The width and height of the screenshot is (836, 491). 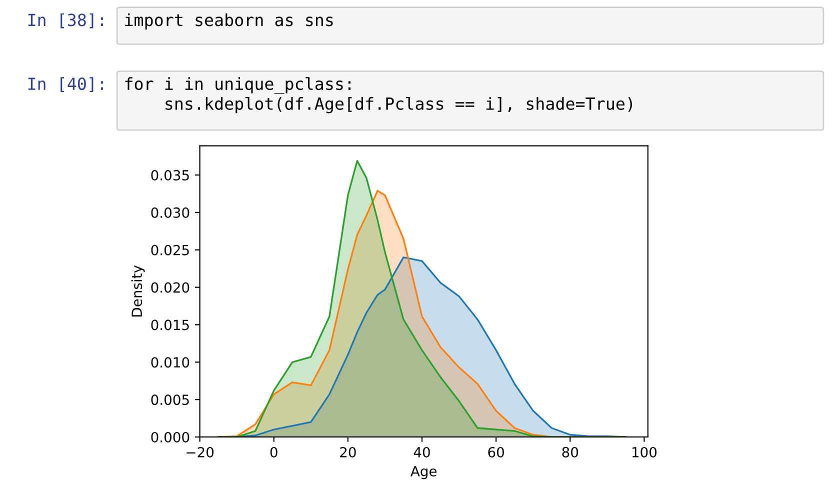 I want to click on text: for i in unique_pclass: sns.kdeplot(df.Age[df.Pclass == i], shade=True), so click(x=378, y=95).